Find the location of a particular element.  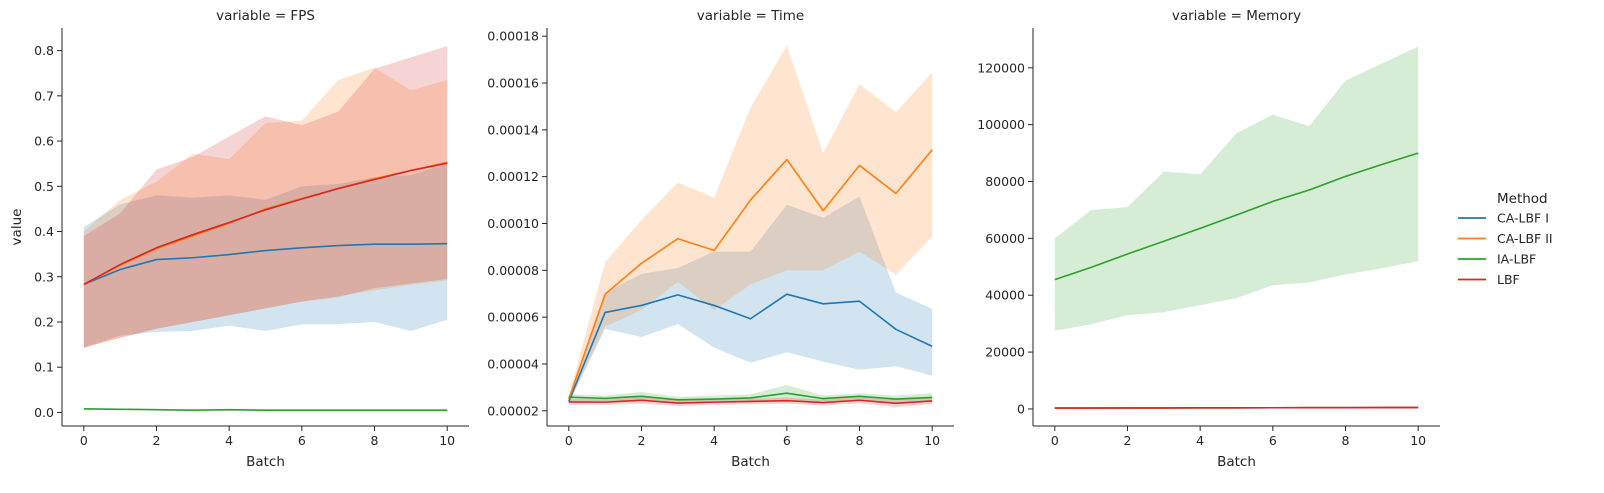

legend: Method CA-LBF I CA-LBF II IA-LBF LBF is located at coordinates (1505, 239).